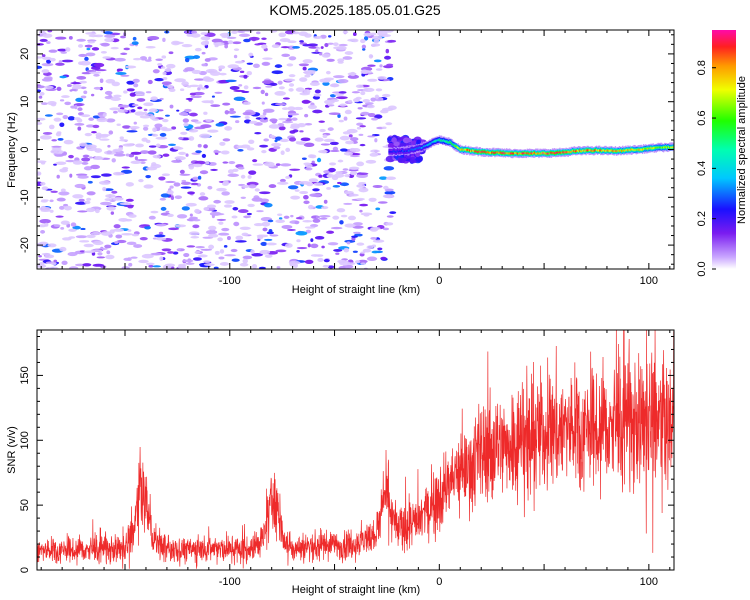  I want to click on spectrogram-x-tick-label: -100, so click(230, 281).